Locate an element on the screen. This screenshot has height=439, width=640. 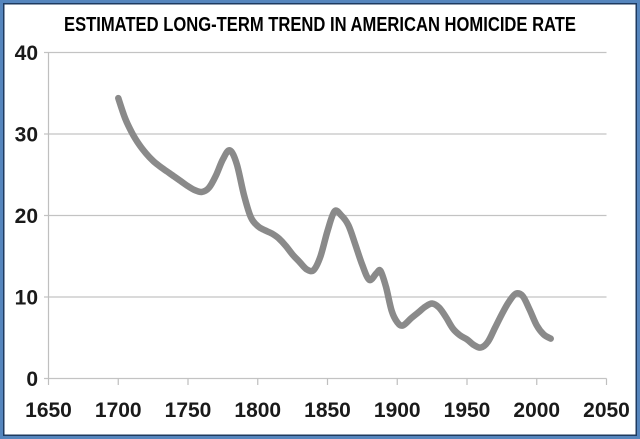
x-tick-label: 2050 is located at coordinates (606, 410).